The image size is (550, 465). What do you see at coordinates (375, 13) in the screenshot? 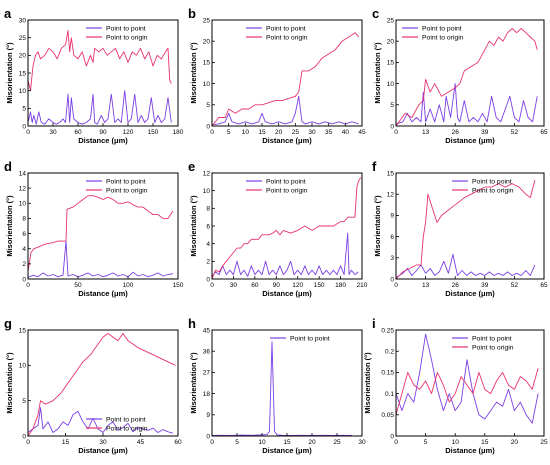
I see `panel-letter: c` at bounding box center [375, 13].